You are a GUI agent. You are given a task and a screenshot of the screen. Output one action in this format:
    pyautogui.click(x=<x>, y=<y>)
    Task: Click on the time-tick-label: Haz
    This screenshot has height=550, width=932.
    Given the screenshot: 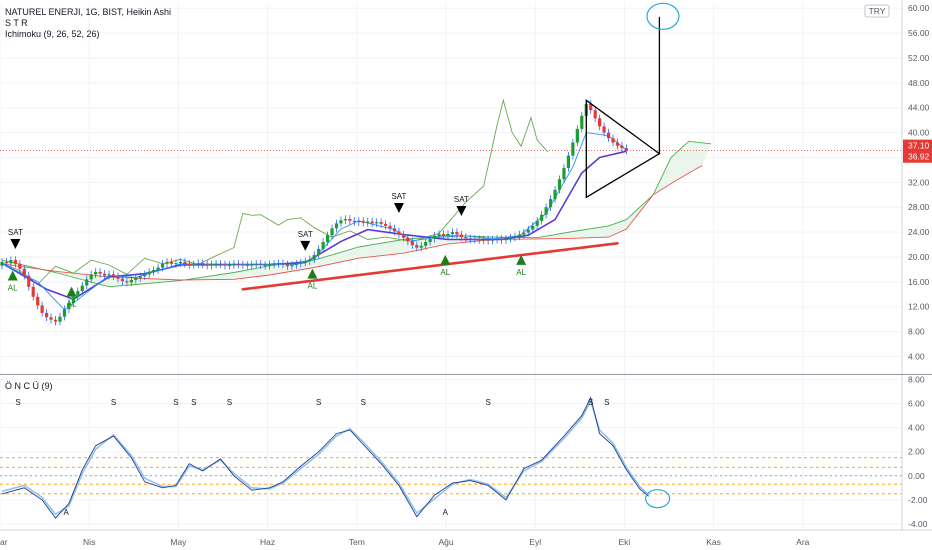 What is the action you would take?
    pyautogui.click(x=267, y=542)
    